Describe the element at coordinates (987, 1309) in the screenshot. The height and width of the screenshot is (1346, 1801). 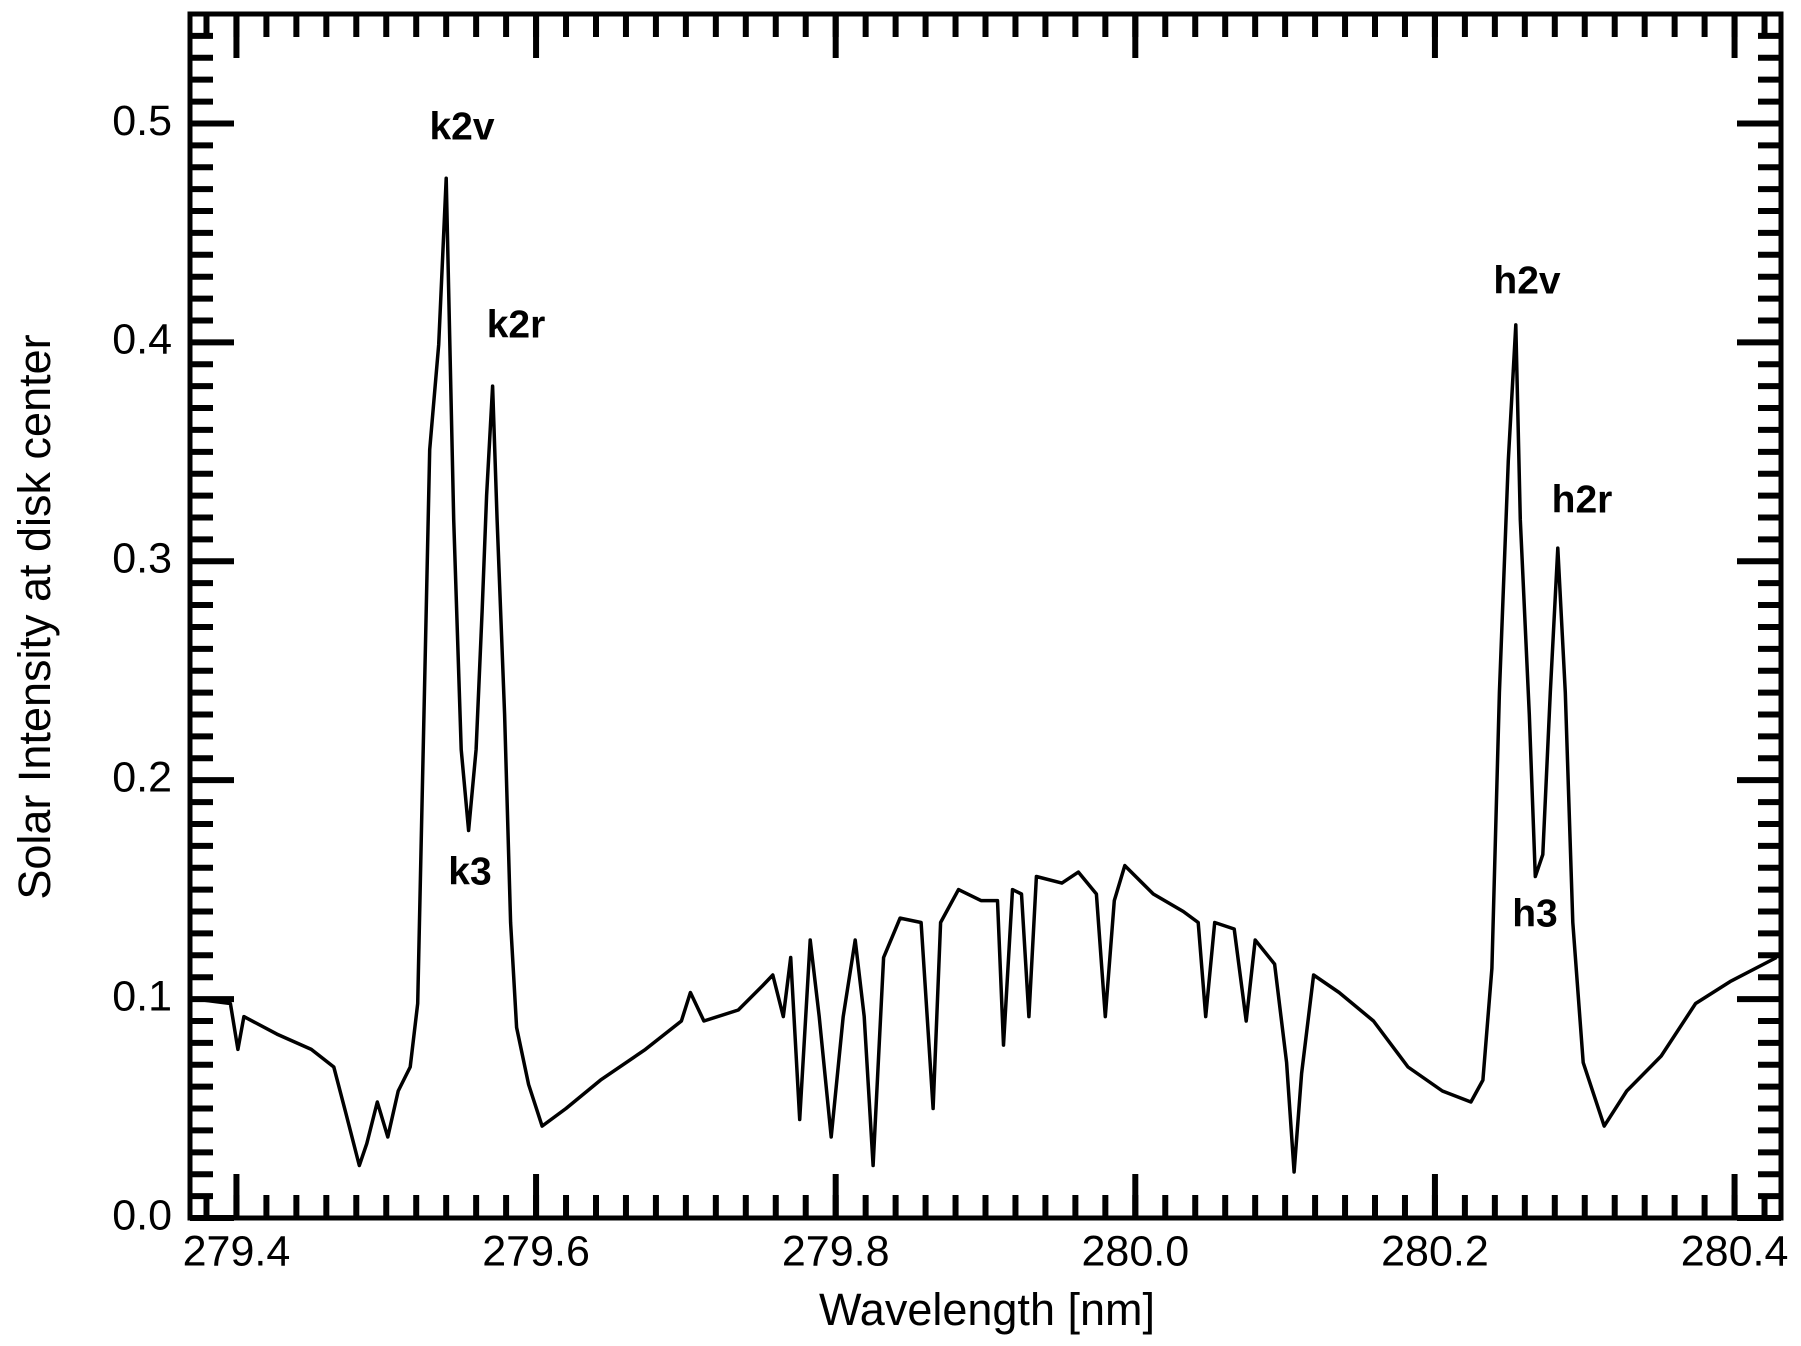
I see `x-axis-label: Wavelength [nm]` at that location.